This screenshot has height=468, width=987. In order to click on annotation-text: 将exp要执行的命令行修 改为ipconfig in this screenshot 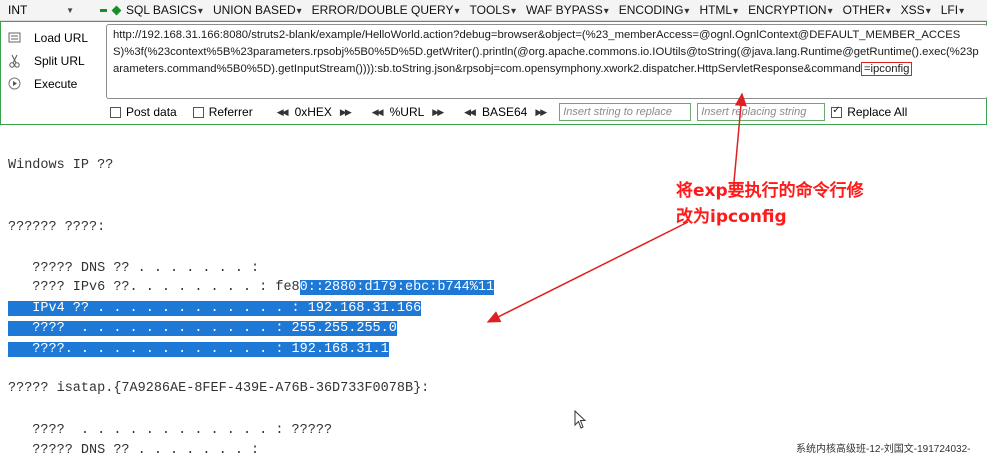, I will do `click(770, 204)`.